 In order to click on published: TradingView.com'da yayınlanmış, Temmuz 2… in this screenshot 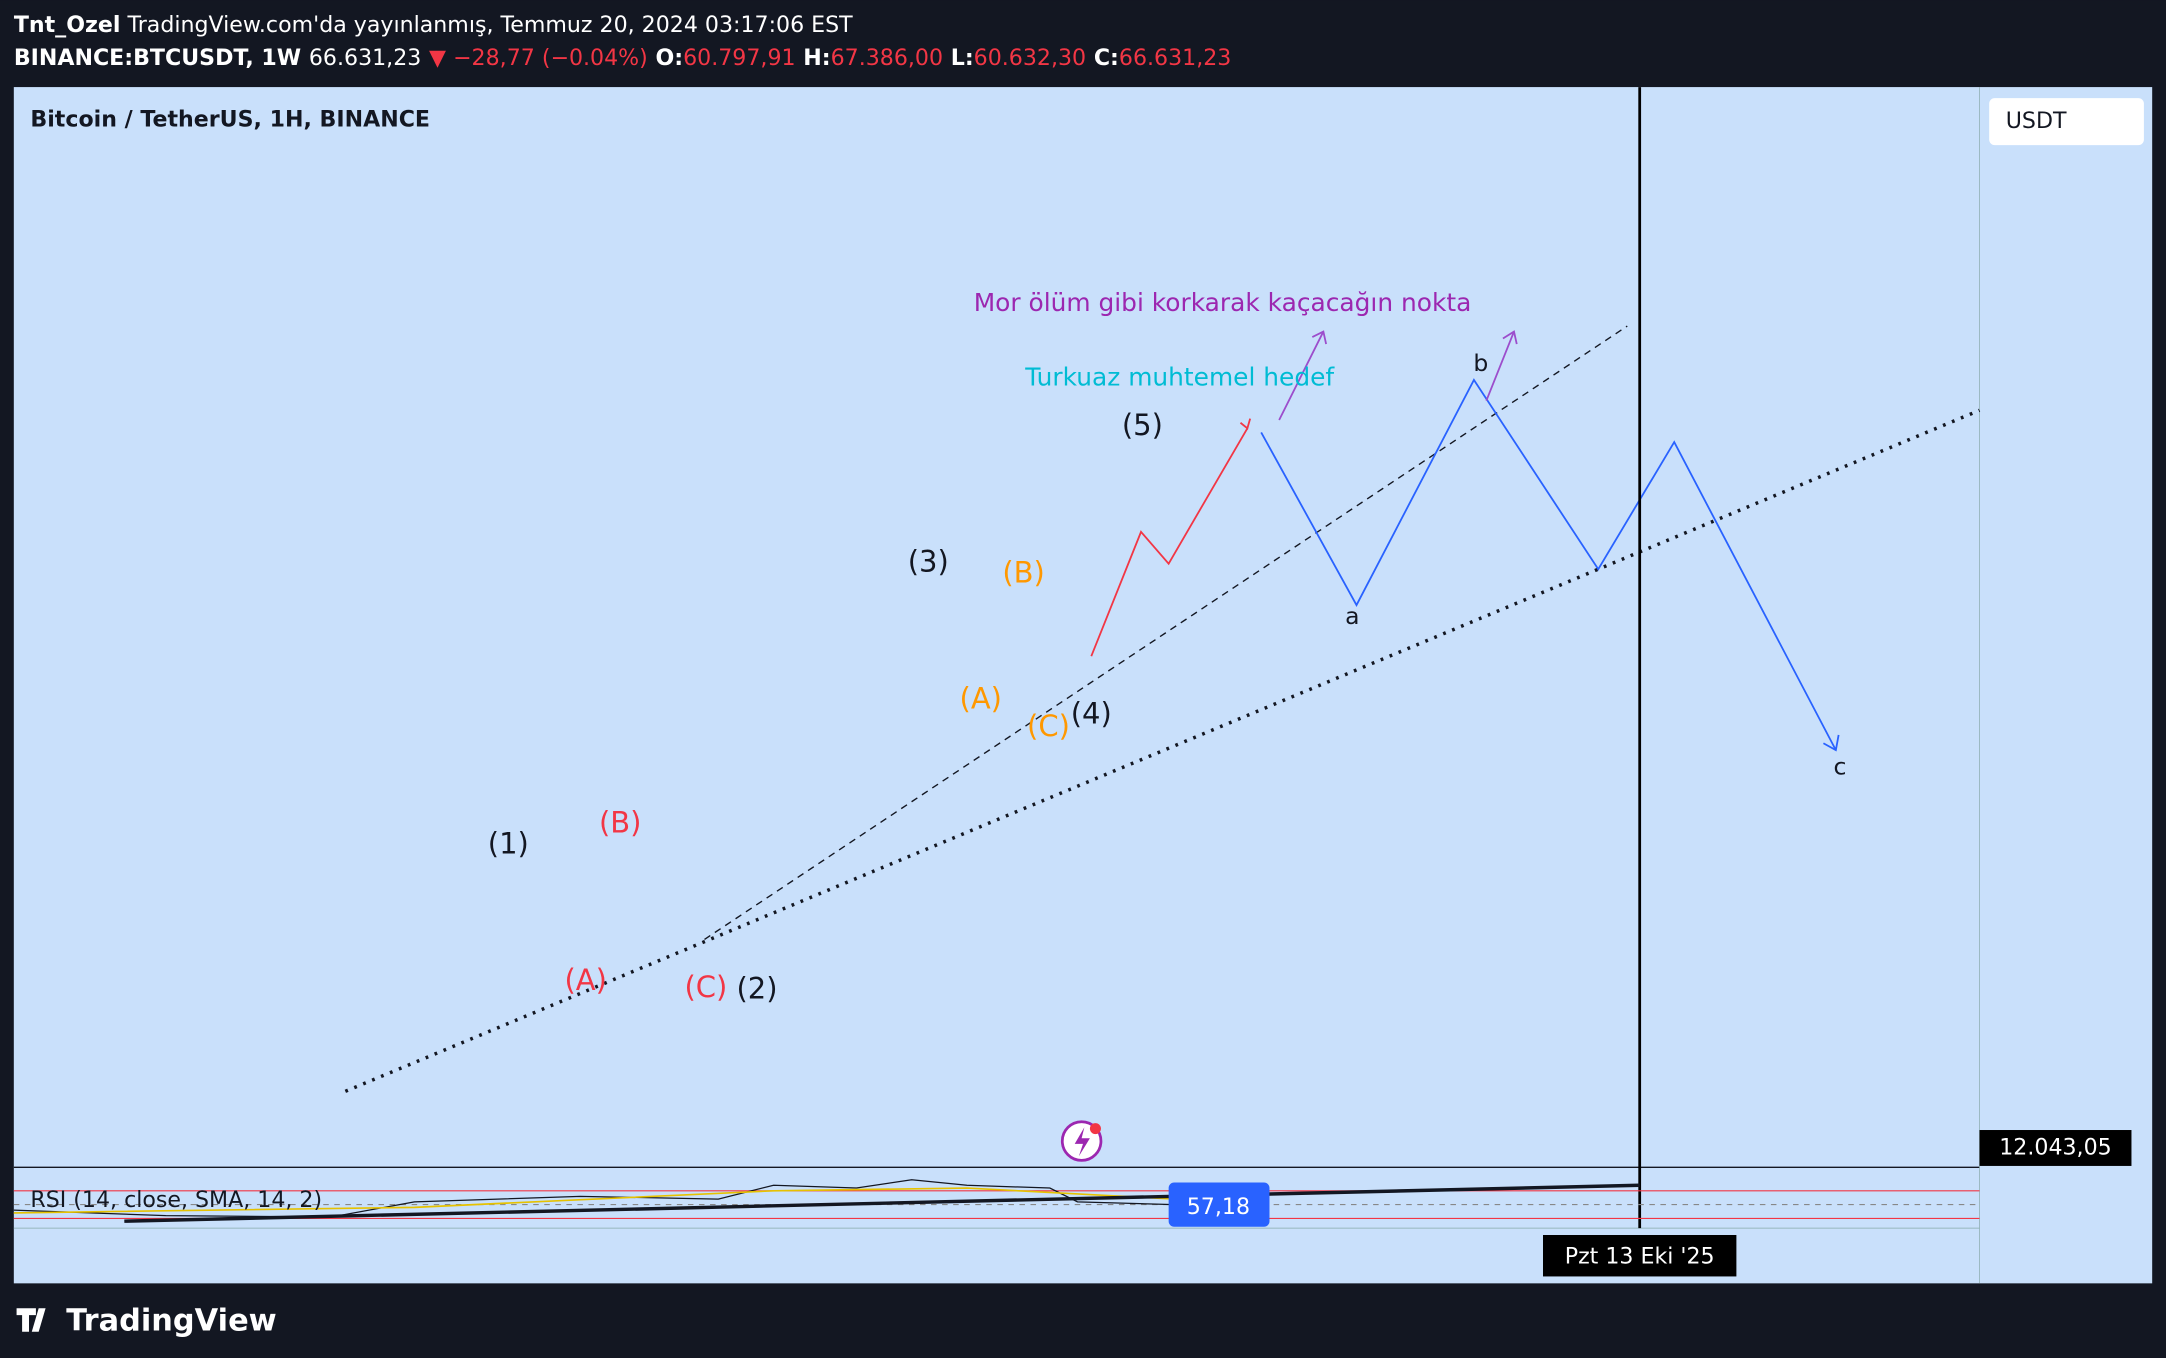, I will do `click(489, 24)`.